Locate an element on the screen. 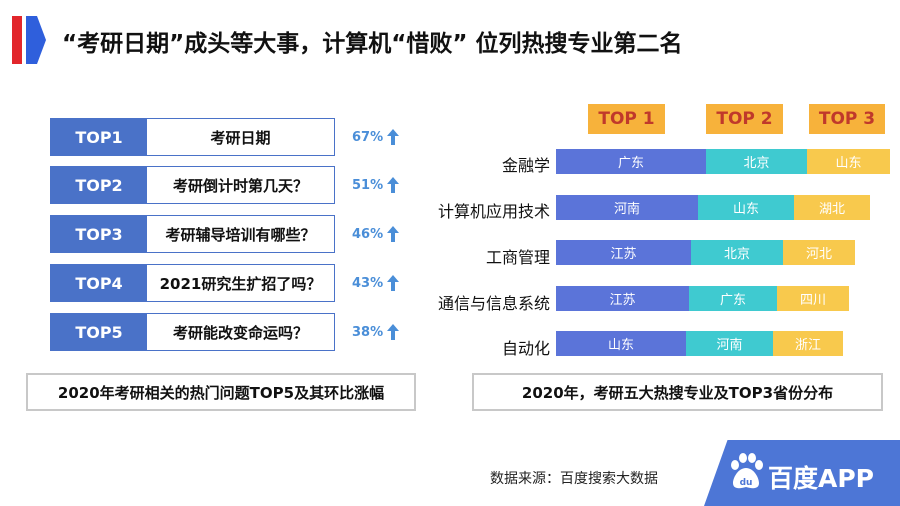 This screenshot has height=506, width=900. rank-question: 2021研究生扩招了吗？ is located at coordinates (240, 283).